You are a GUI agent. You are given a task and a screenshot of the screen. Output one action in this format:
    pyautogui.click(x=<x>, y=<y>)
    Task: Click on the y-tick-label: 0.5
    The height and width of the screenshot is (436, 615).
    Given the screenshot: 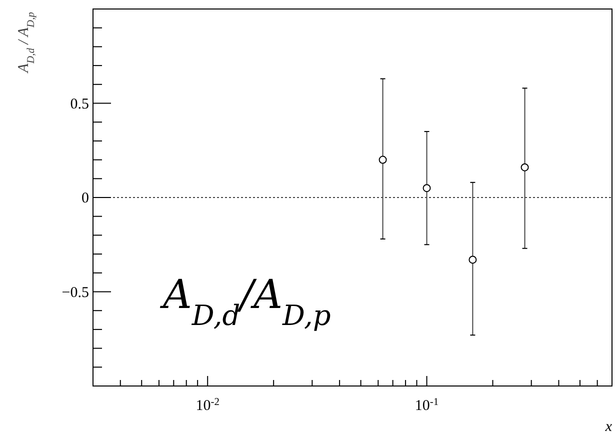 What is the action you would take?
    pyautogui.click(x=79, y=104)
    